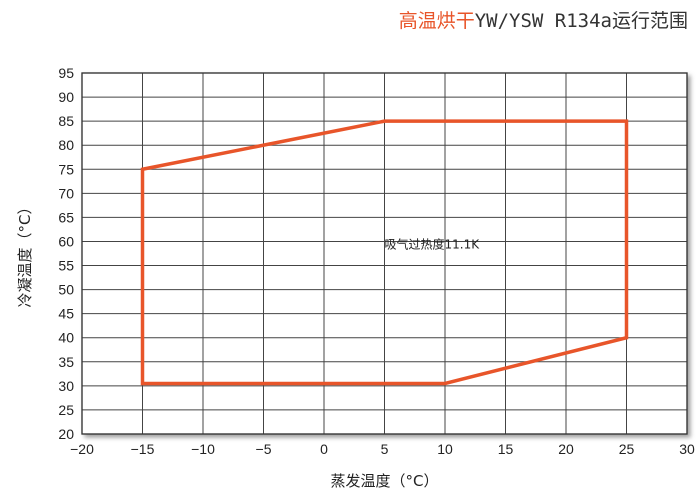 Image resolution: width=700 pixels, height=499 pixels. Describe the element at coordinates (506, 449) in the screenshot. I see `x-tick-label: 15` at that location.